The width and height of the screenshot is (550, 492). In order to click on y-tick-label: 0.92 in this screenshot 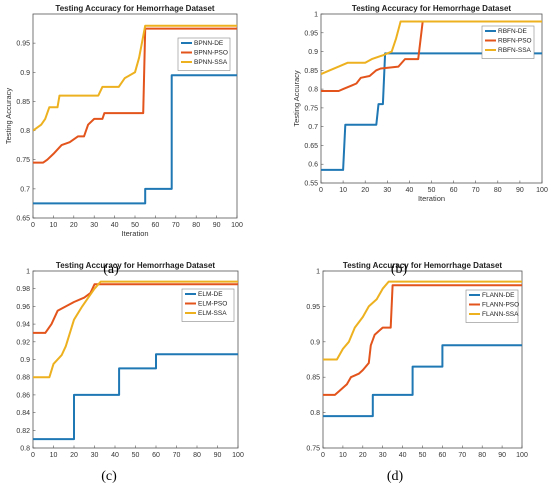, I will do `click(23, 342)`.